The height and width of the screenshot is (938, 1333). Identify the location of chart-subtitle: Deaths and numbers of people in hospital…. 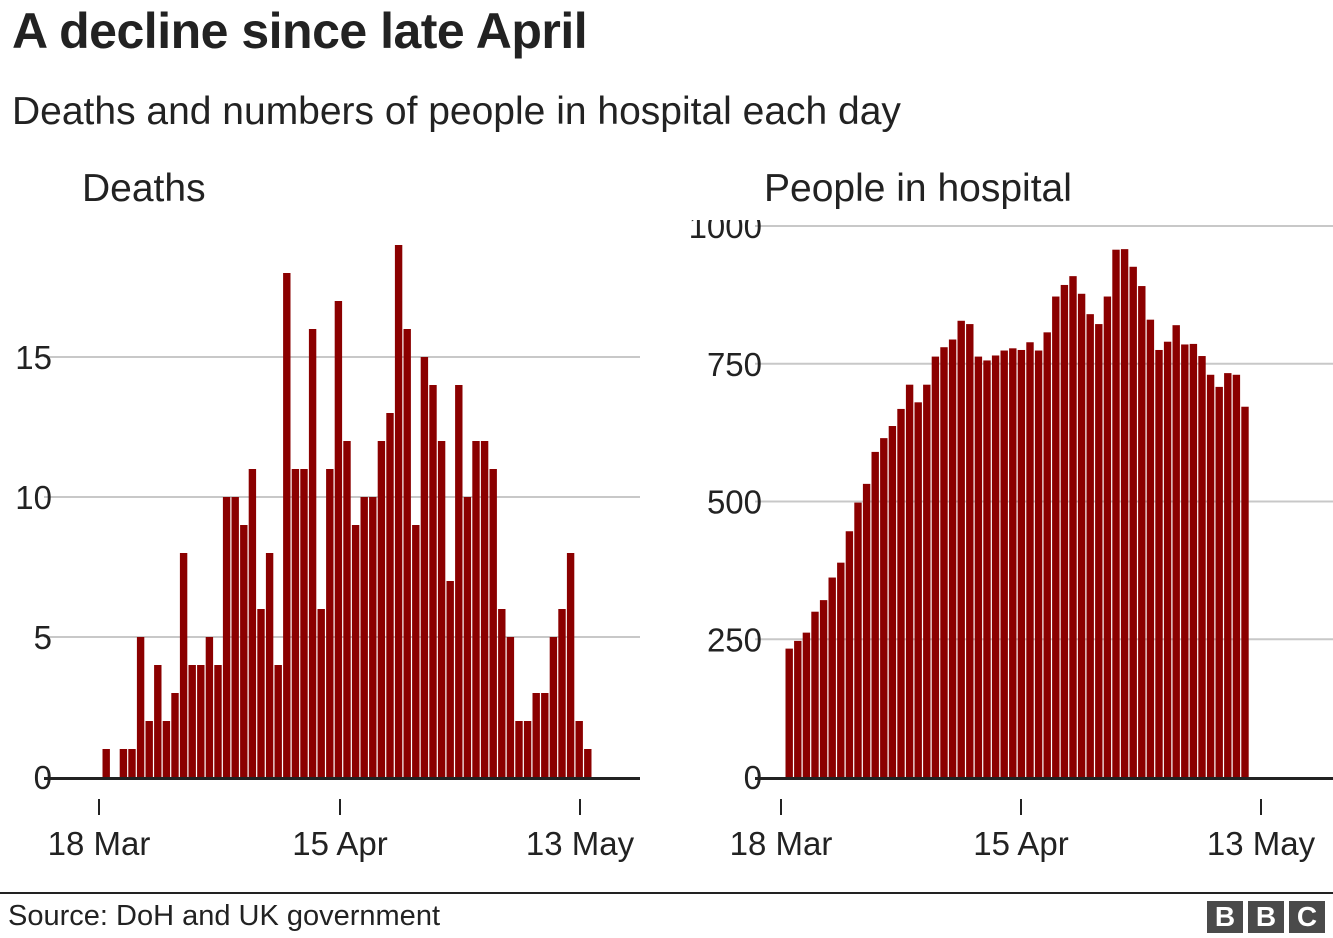
(456, 111).